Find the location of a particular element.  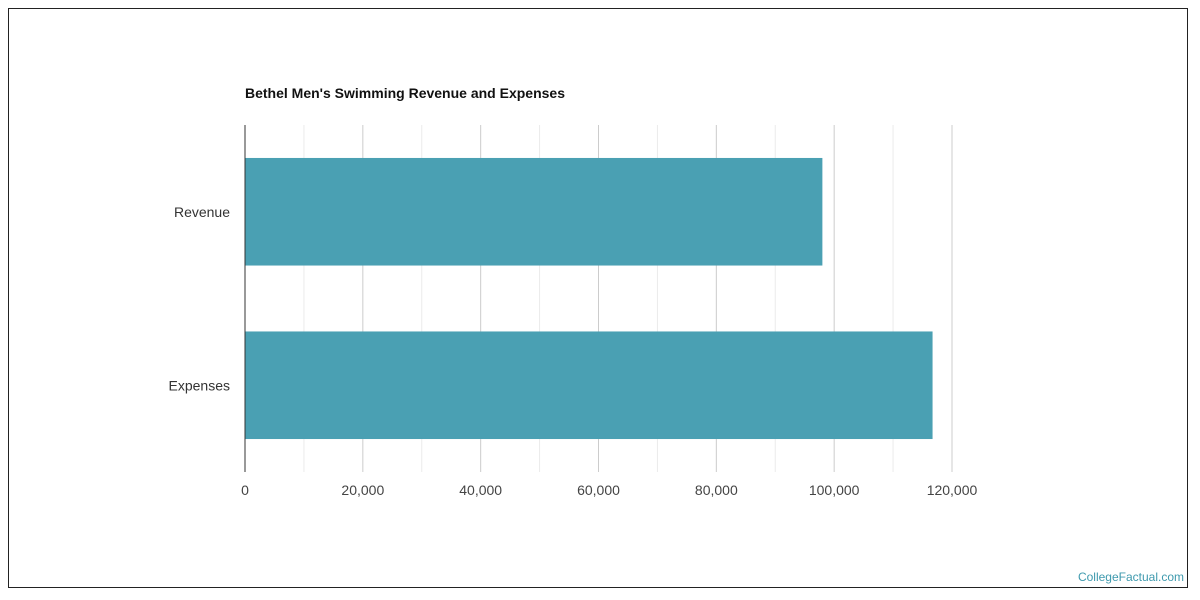

x-tick-label: 60,000 is located at coordinates (598, 490).